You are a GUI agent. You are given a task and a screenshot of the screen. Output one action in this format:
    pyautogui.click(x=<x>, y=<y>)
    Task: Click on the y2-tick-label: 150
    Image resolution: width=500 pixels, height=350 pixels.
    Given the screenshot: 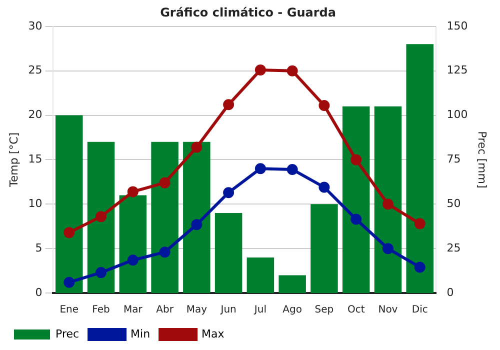 What is the action you would take?
    pyautogui.click(x=457, y=25)
    